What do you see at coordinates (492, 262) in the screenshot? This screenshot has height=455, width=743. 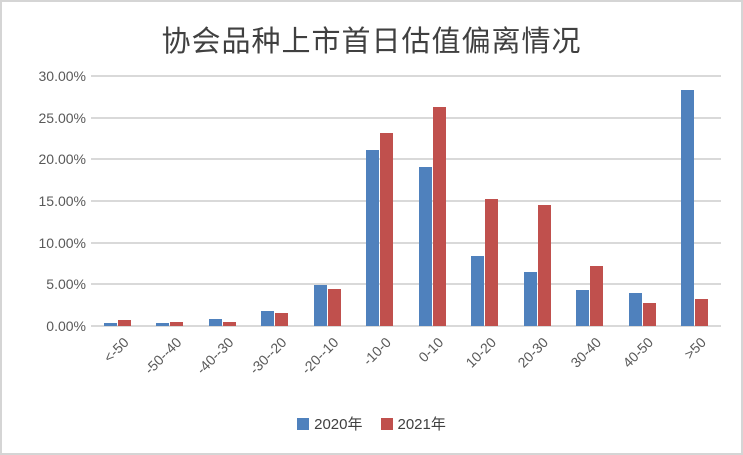 I see `bar-2021年-10-20` at bounding box center [492, 262].